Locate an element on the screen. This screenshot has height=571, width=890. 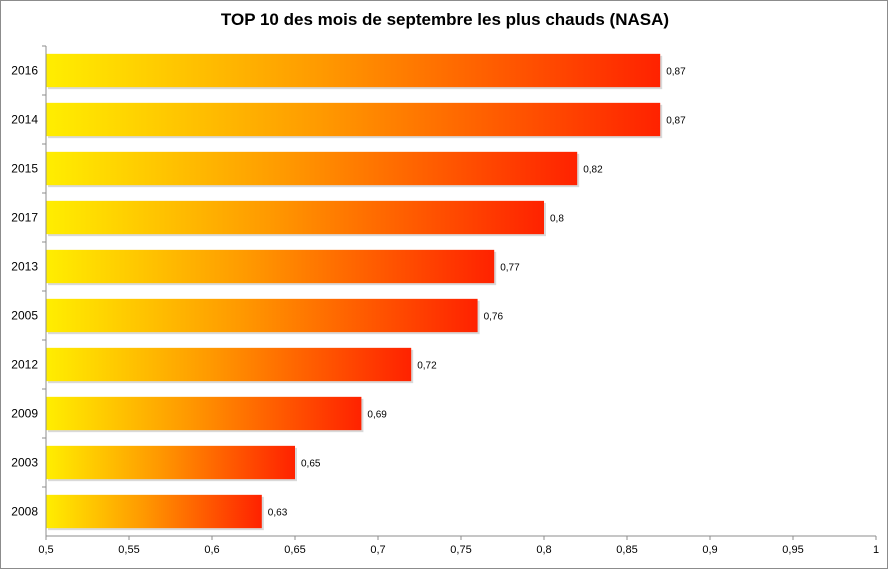
category-label-2009: 2009 is located at coordinates (24, 414).